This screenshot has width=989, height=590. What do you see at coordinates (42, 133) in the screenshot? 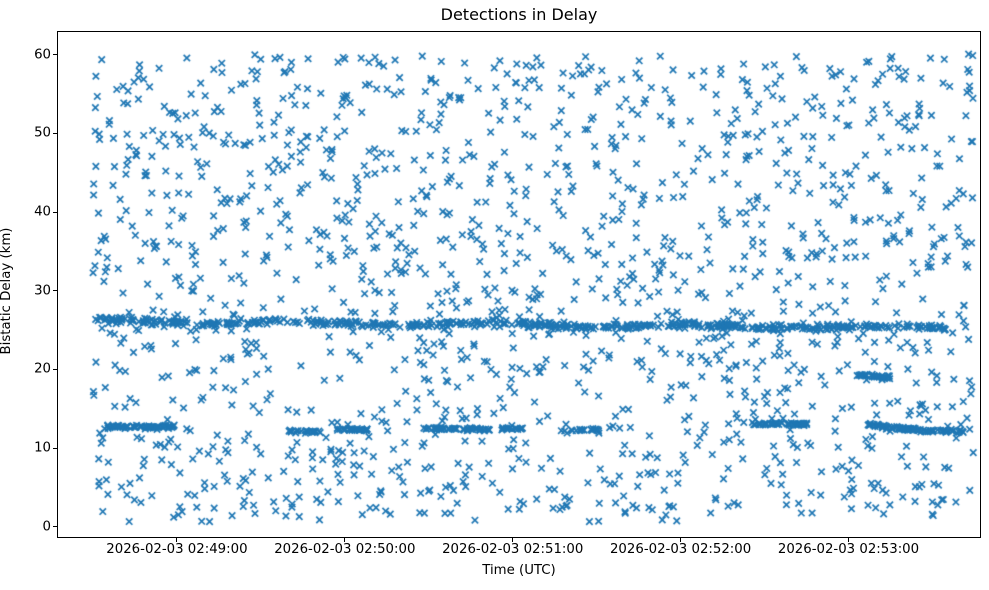
I see `y-tick-label: 50` at bounding box center [42, 133].